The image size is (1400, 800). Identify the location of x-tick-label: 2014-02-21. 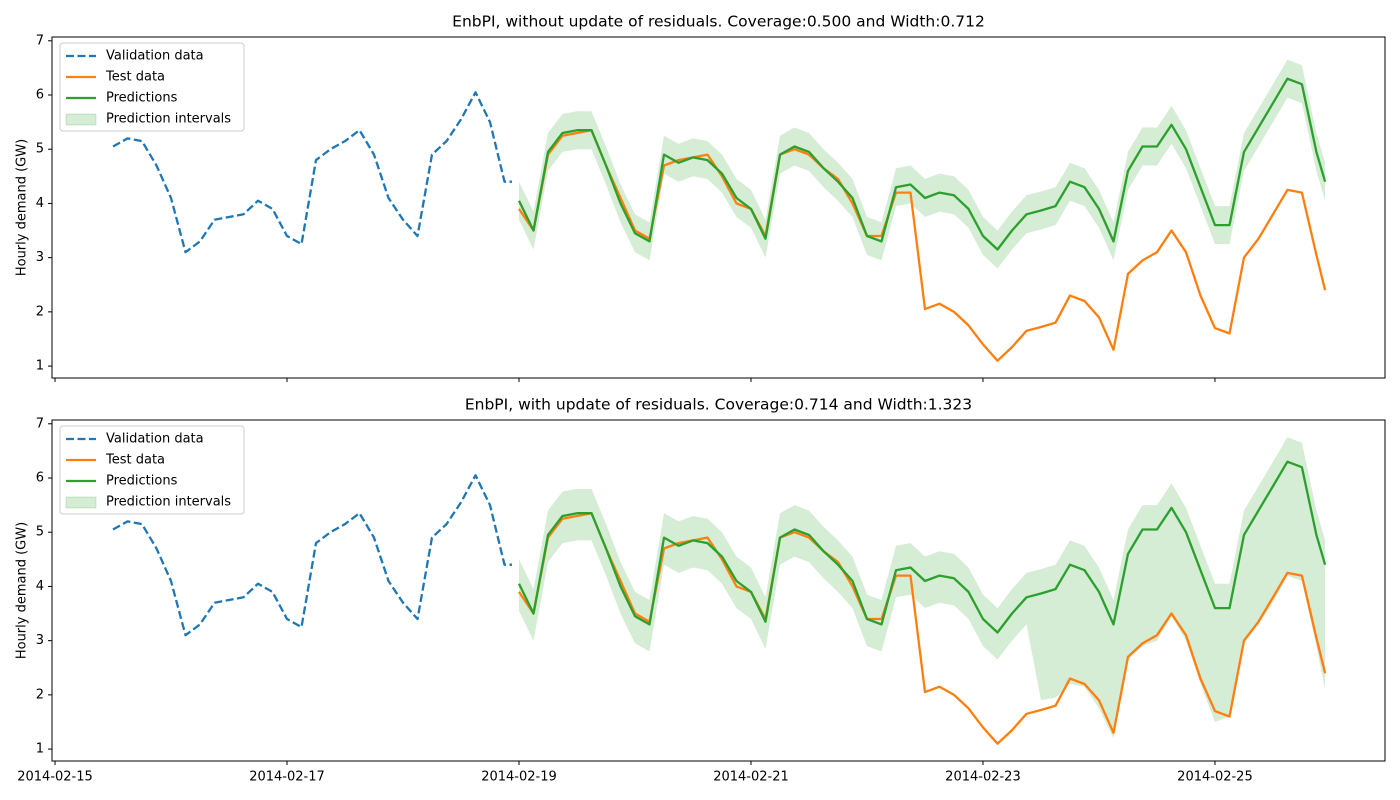
(751, 777).